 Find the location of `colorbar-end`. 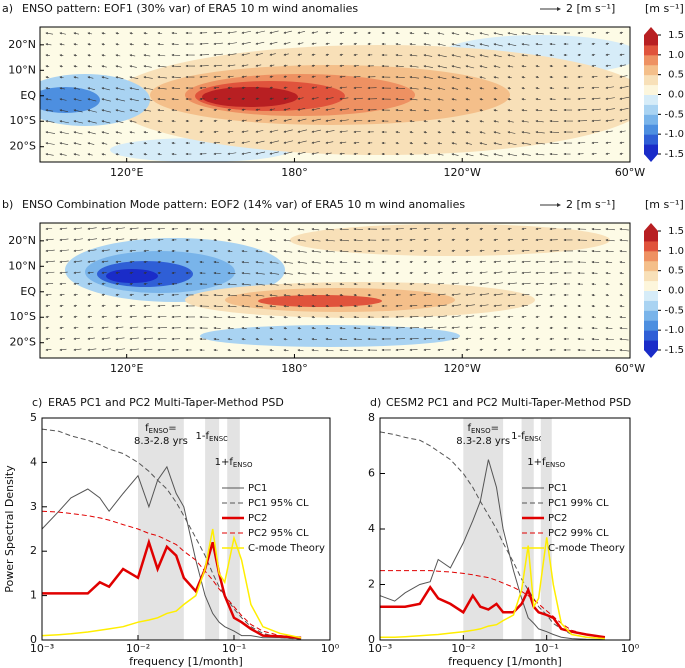

colorbar-end is located at coordinates (651, 31).